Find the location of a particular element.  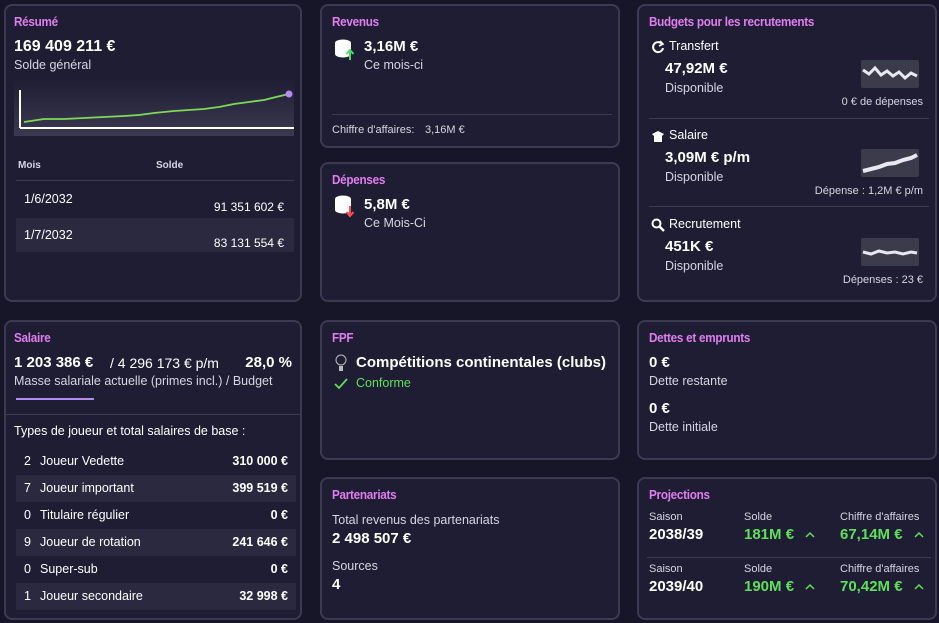

player-count: 1 is located at coordinates (27, 596).